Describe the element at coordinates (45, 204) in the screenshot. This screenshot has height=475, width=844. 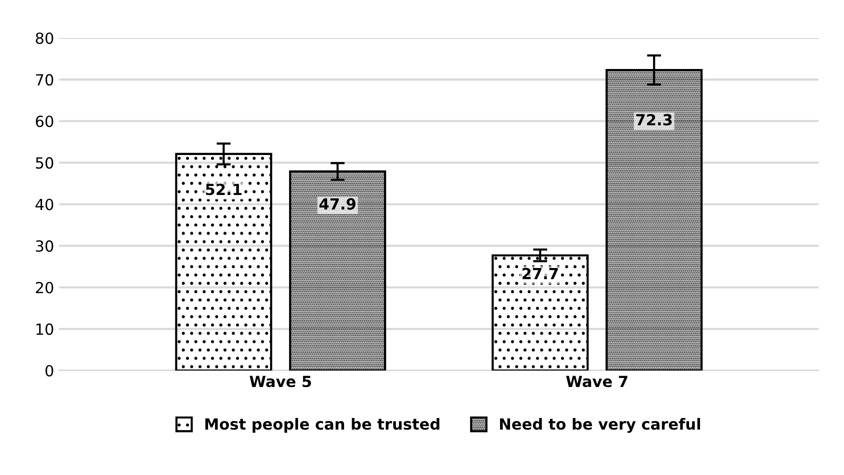
I see `y-tick-label: 40` at that location.